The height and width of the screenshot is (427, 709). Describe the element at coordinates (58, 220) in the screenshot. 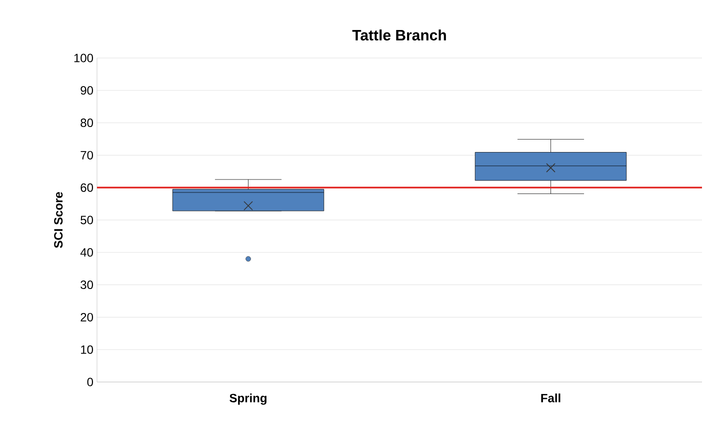

I see `y-axis-title: SCI Score` at that location.